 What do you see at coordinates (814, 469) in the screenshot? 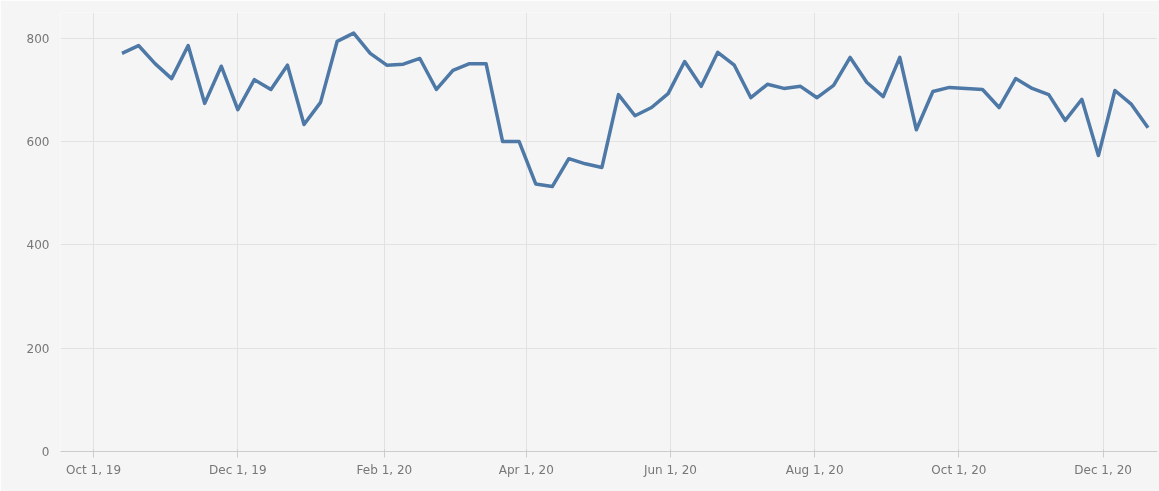
I see `x-tick-label: Aug 1, 20` at bounding box center [814, 469].